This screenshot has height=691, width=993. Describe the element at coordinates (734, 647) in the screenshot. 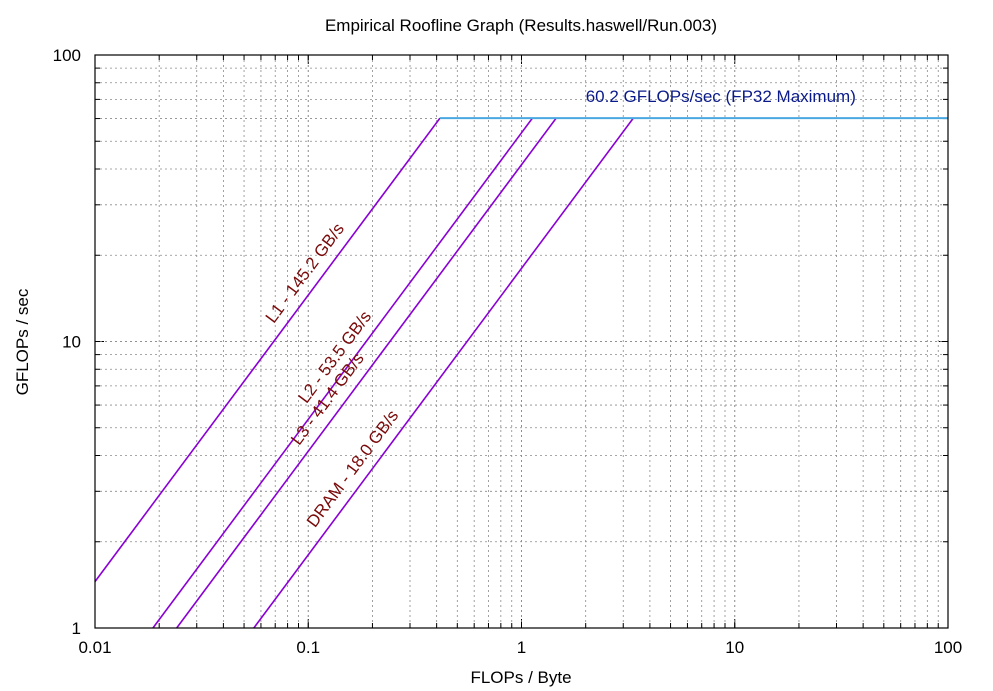

I see `x-tick-label: 10` at that location.